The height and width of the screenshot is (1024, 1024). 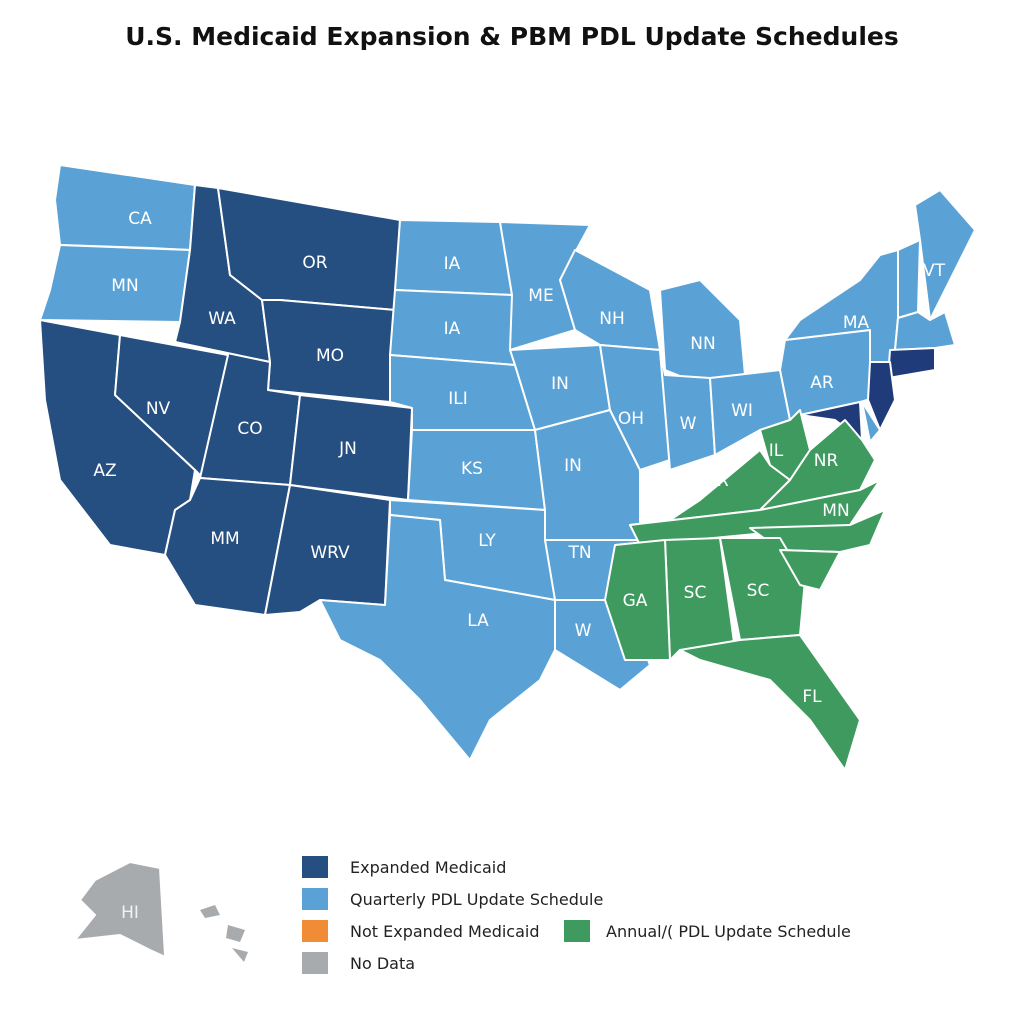 I want to click on legend-label: No Data, so click(x=383, y=963).